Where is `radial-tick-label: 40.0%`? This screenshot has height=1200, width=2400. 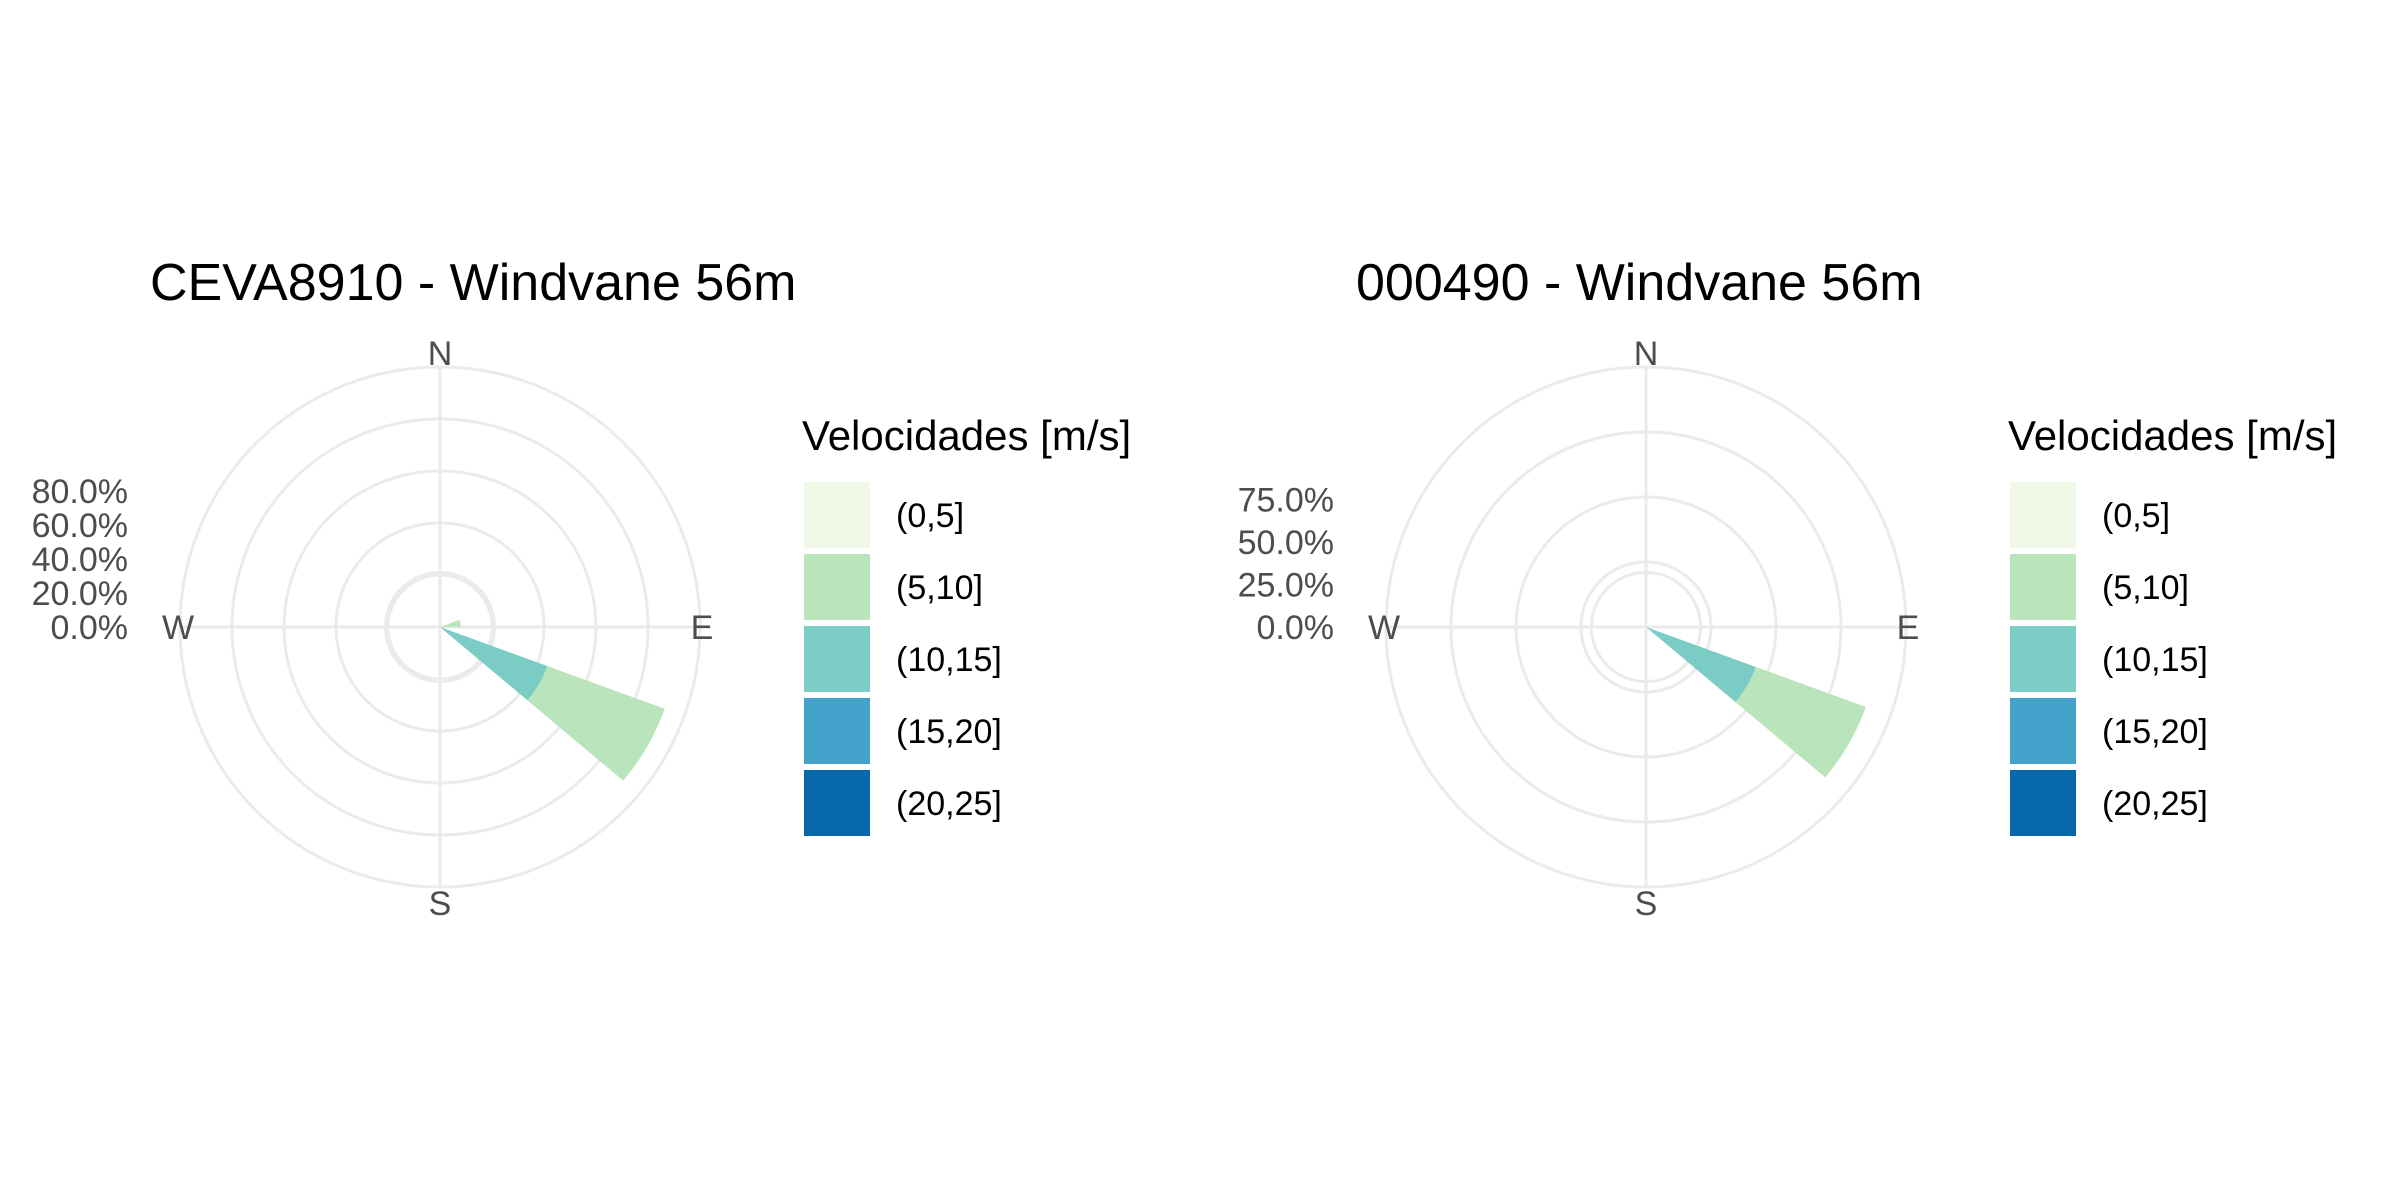
radial-tick-label: 40.0% is located at coordinates (80, 560).